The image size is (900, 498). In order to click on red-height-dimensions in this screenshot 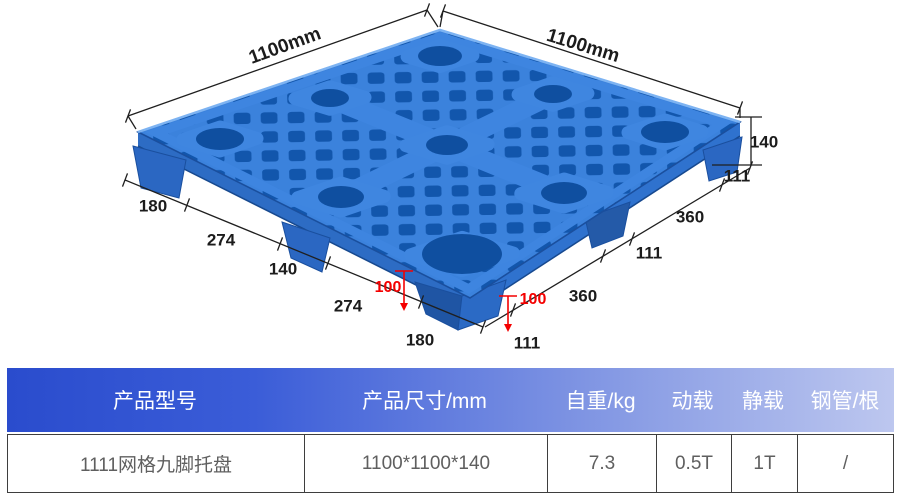, I will do `click(456, 301)`.